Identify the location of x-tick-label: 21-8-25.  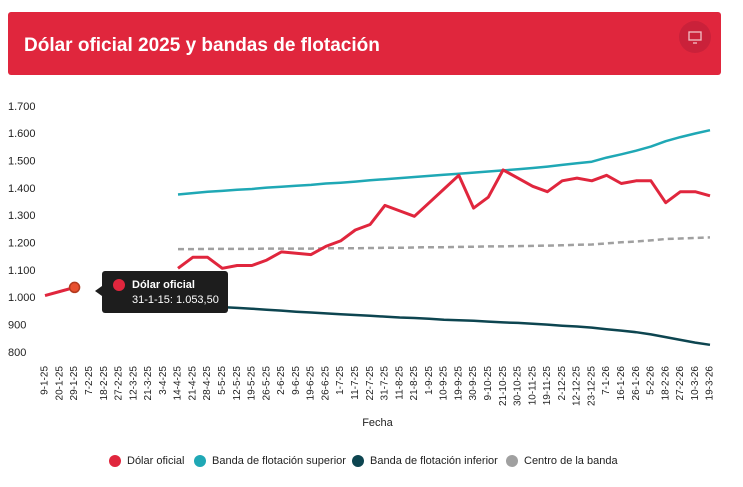
(414, 383).